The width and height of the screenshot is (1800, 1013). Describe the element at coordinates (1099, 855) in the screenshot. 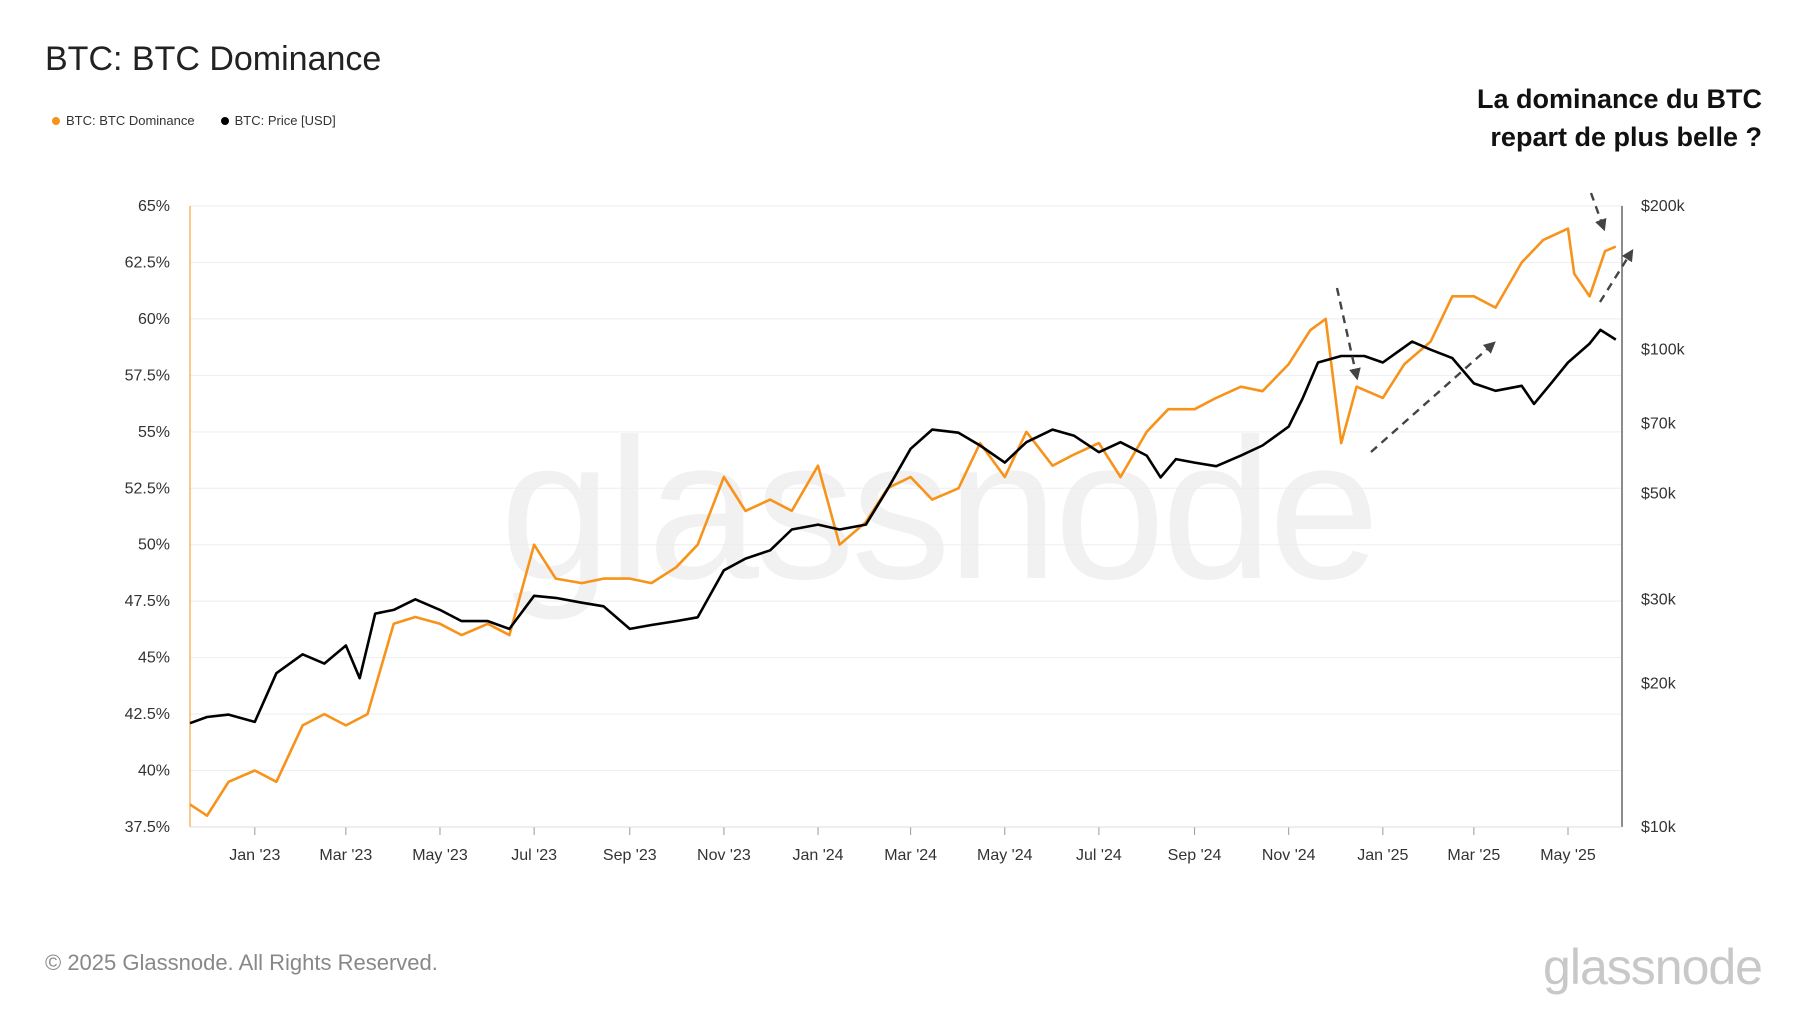

I see `x-tick-label: Jul '24` at that location.